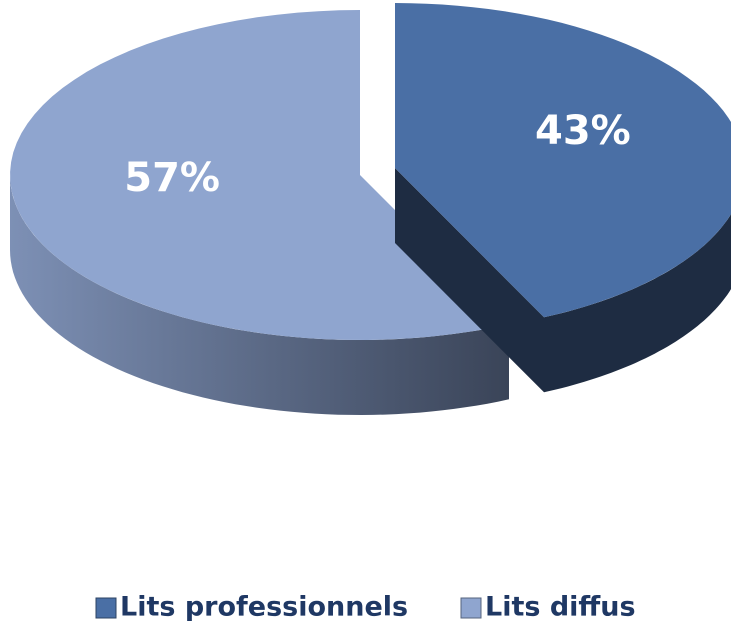  I want to click on slice-side, so click(637, 303).